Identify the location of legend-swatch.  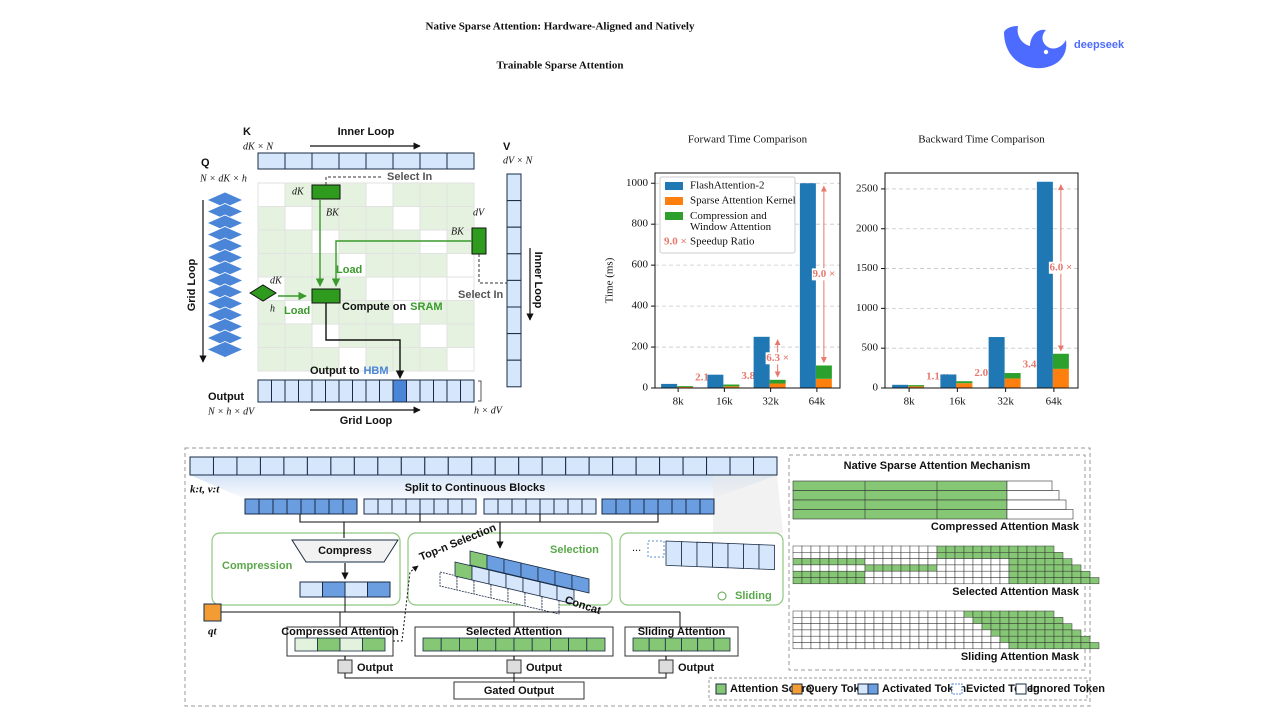
(1021, 689).